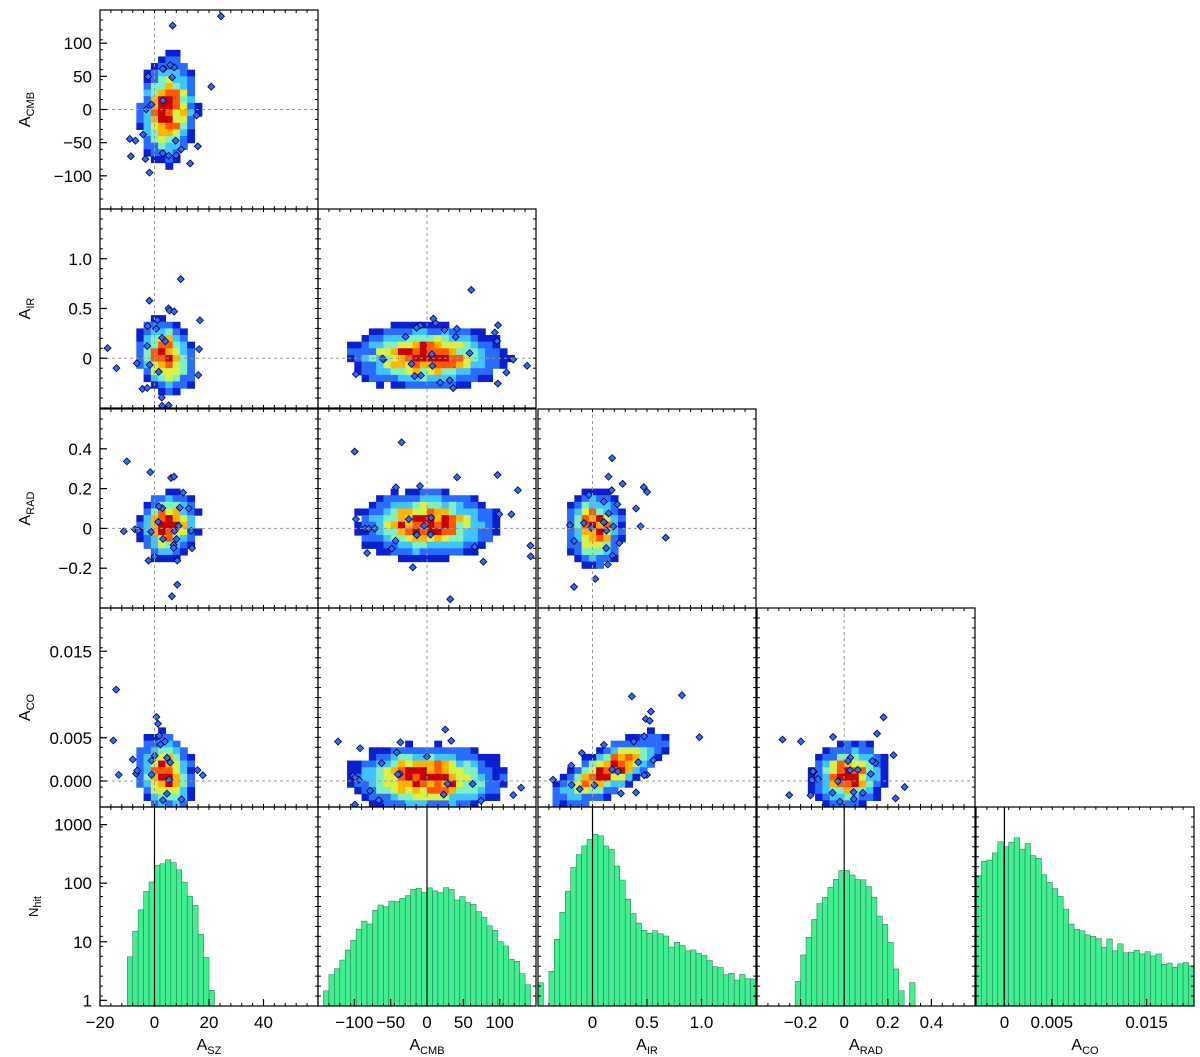 This screenshot has height=1057, width=1200. Describe the element at coordinates (209, 308) in the screenshot. I see `density-panel-sz-ir` at that location.